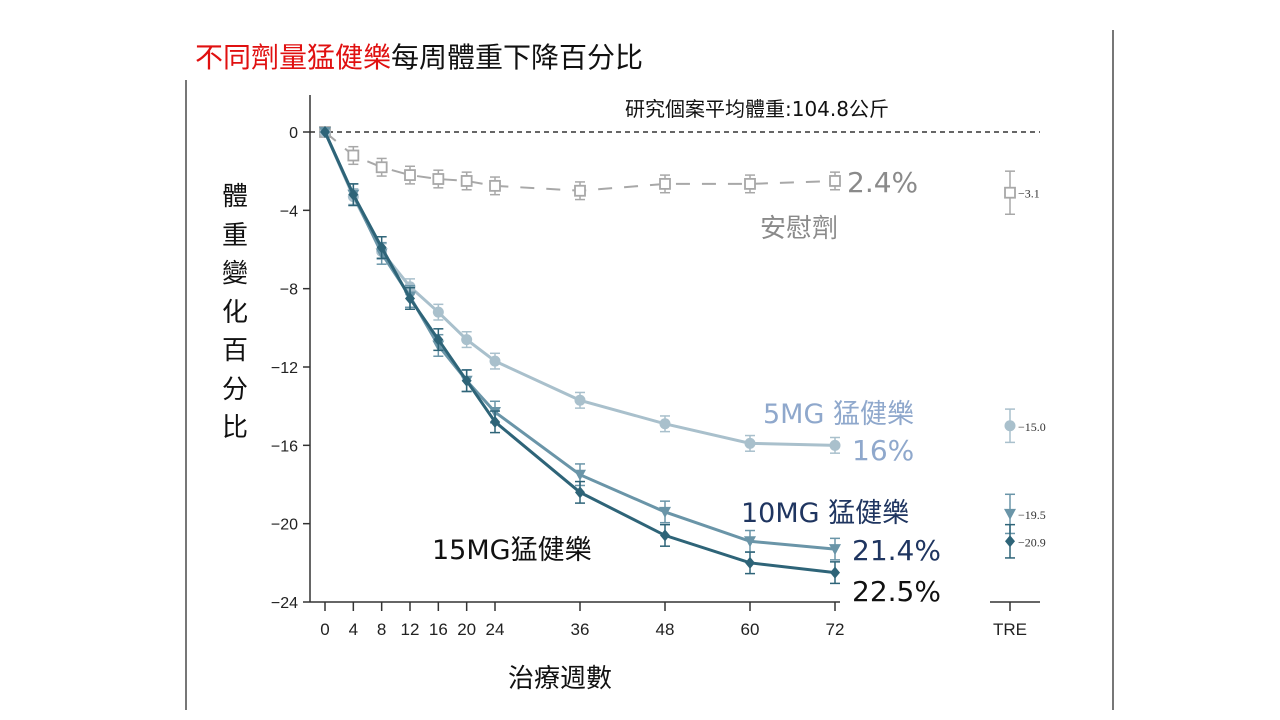  What do you see at coordinates (410, 629) in the screenshot?
I see `x-tick-label: 12` at bounding box center [410, 629].